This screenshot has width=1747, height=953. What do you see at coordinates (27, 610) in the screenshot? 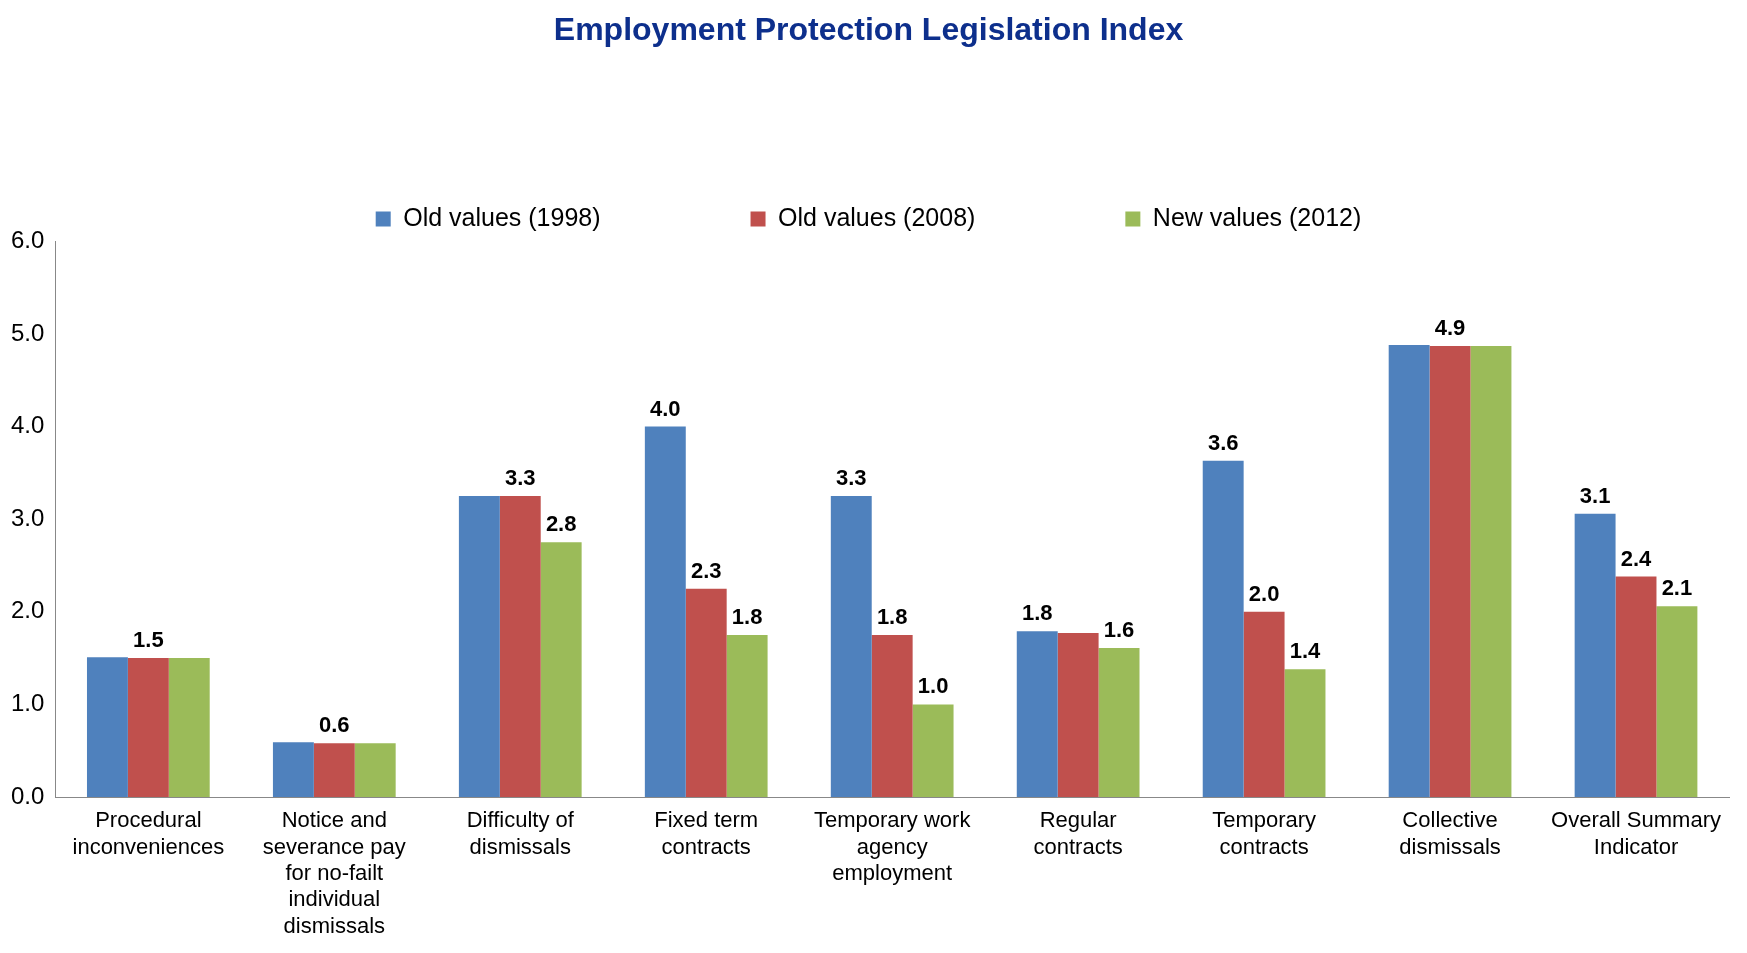
I see `y-tick-label: 2.0` at bounding box center [27, 610].